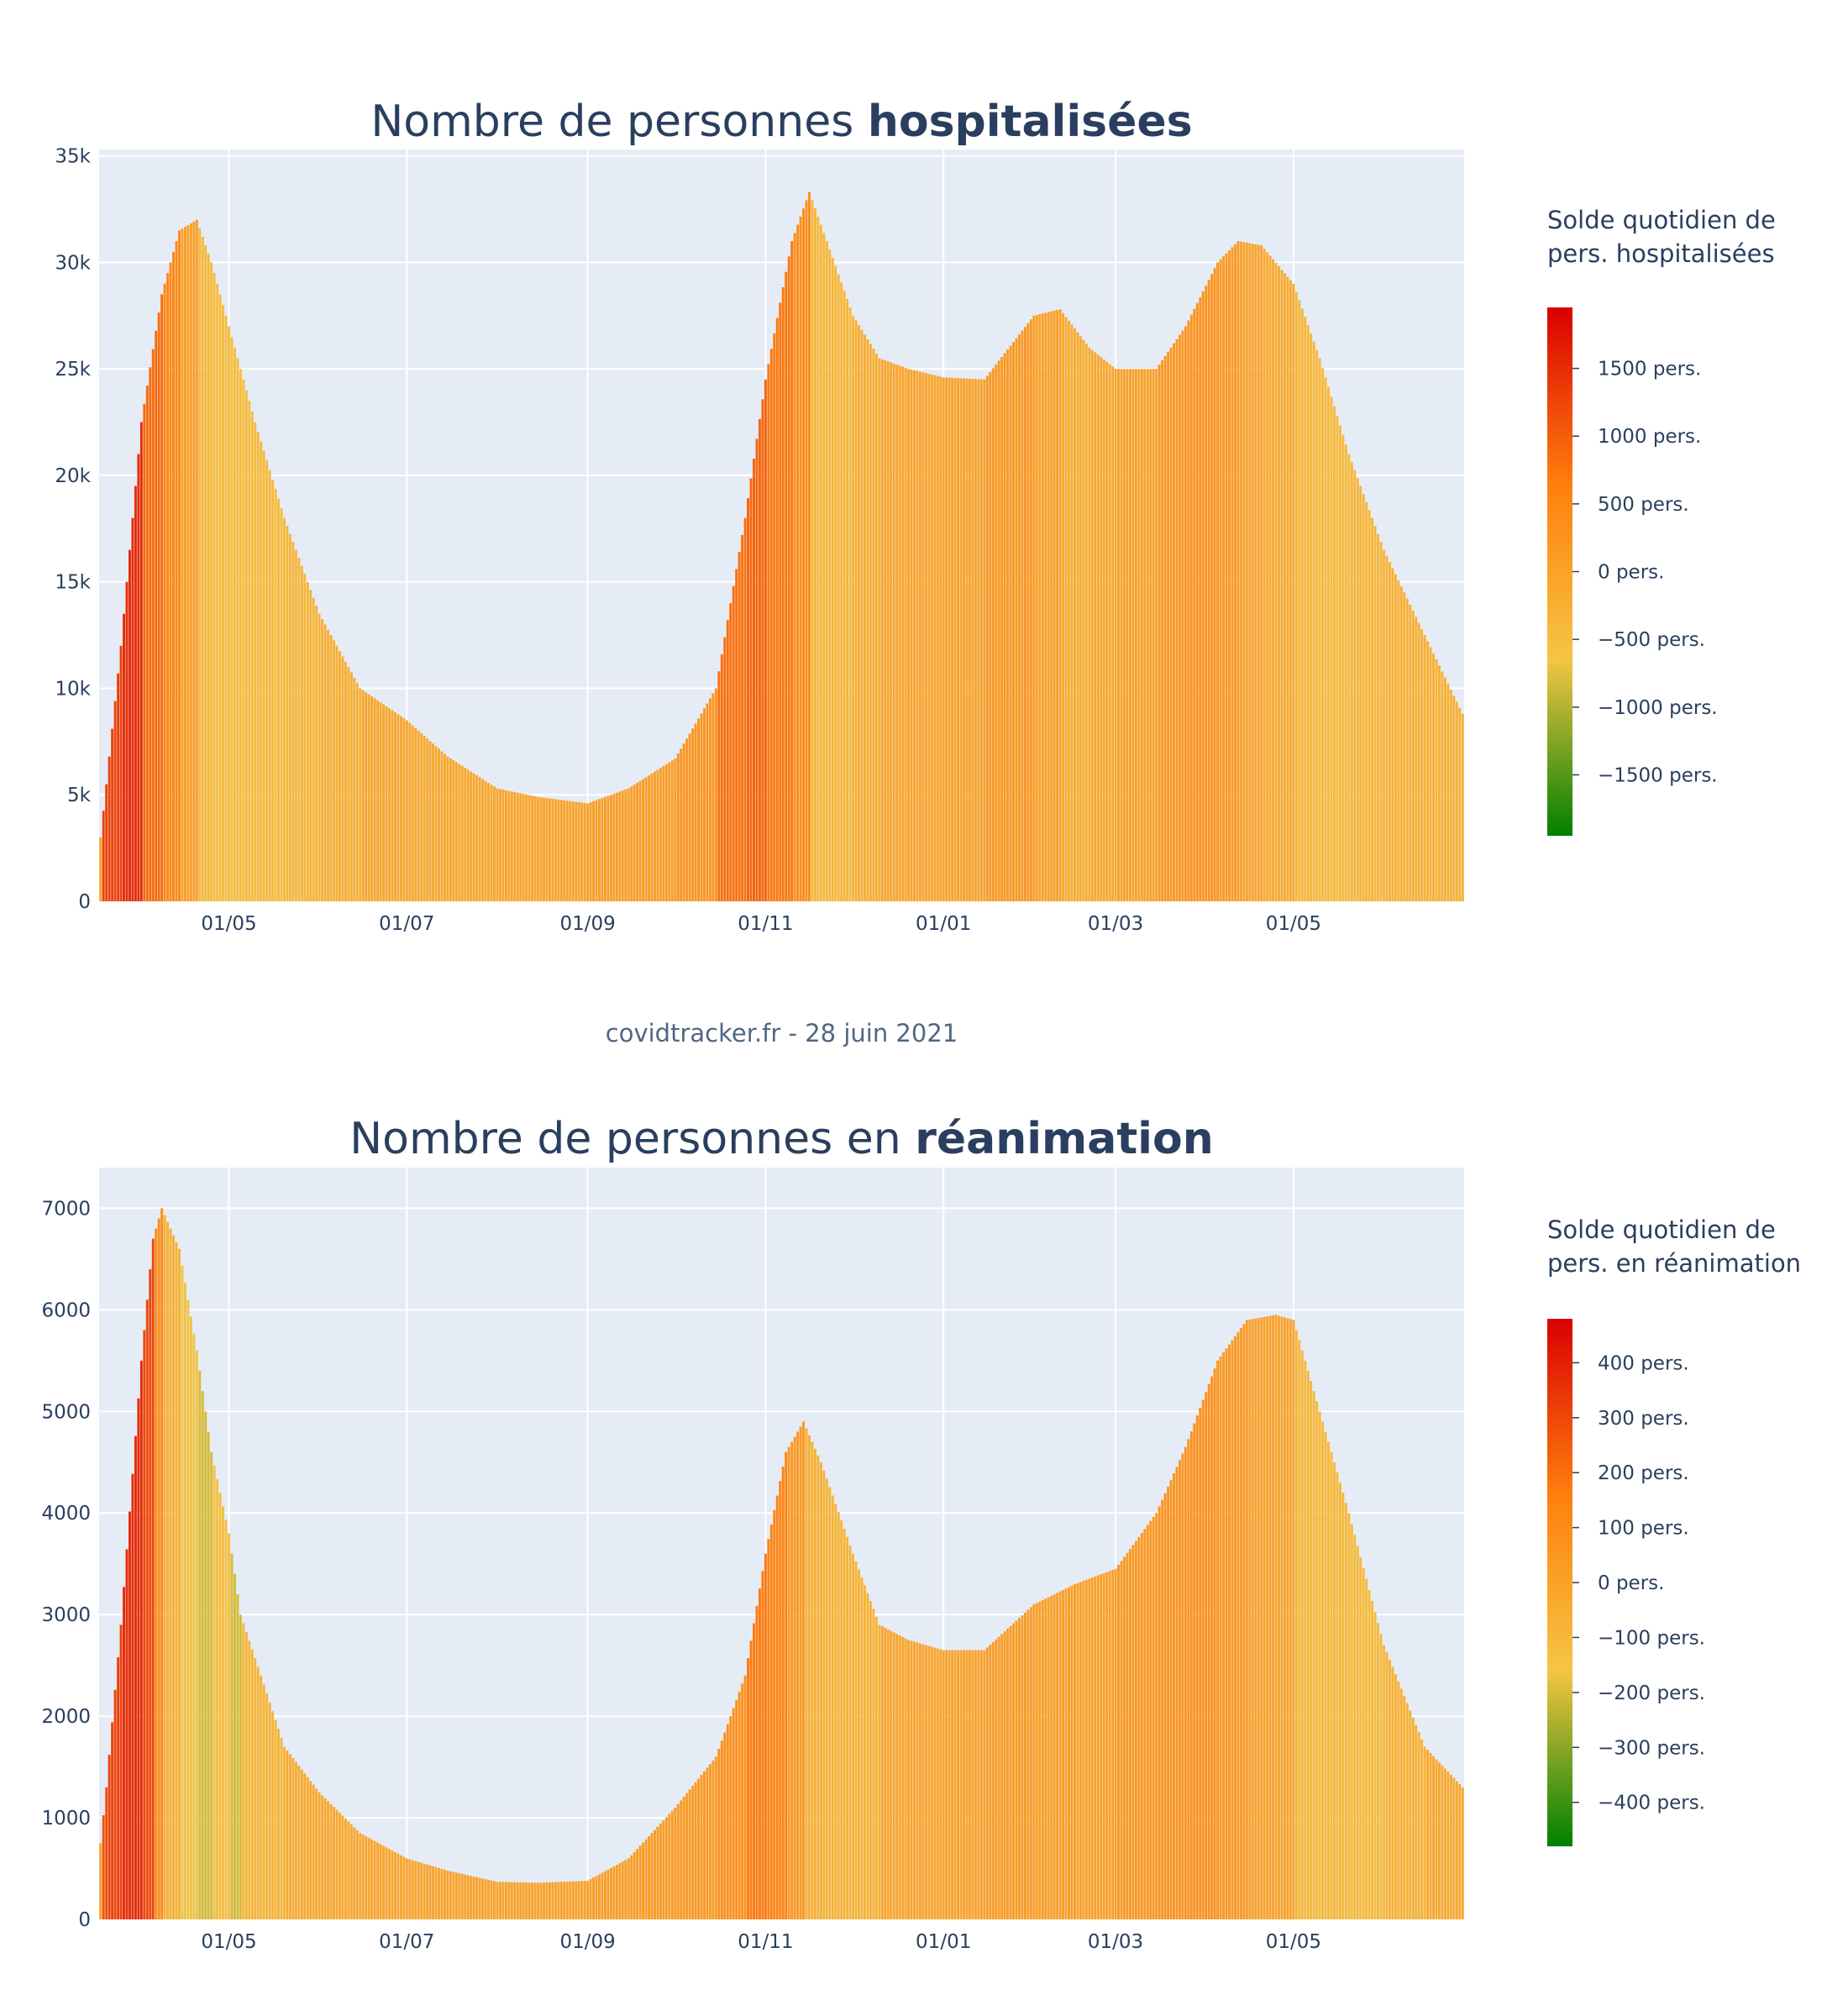 The image size is (1848, 2016). What do you see at coordinates (73, 370) in the screenshot?
I see `y-tick-label: 25k` at bounding box center [73, 370].